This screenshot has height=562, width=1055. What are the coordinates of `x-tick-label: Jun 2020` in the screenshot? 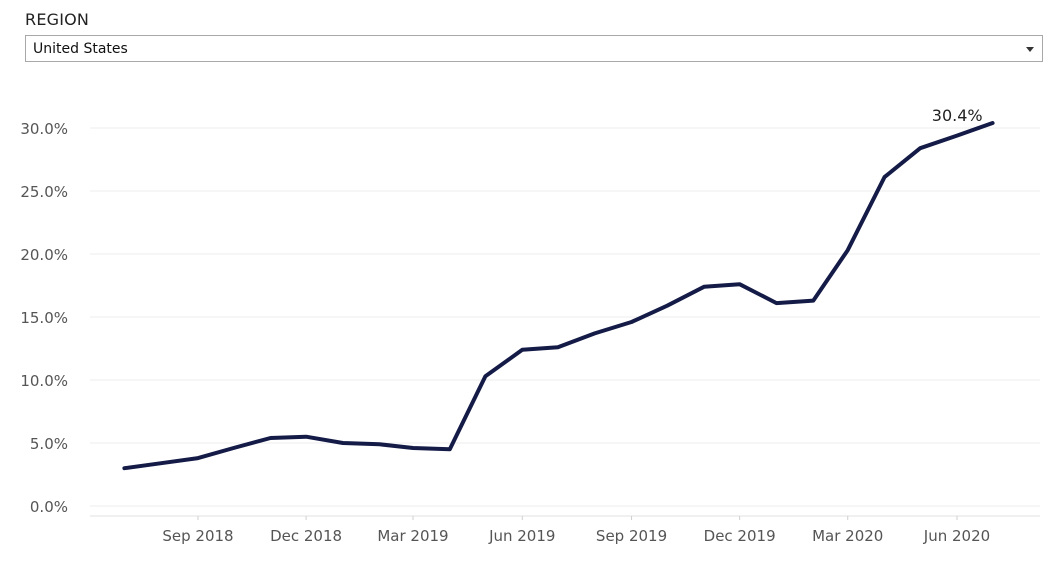 It's located at (956, 536).